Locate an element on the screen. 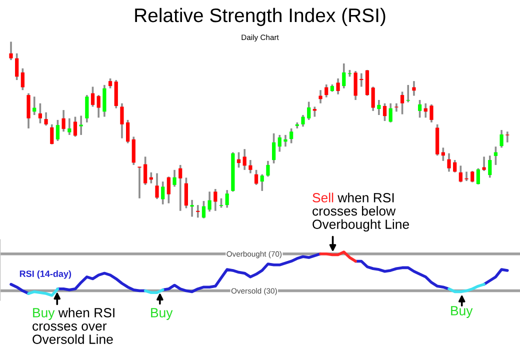 The width and height of the screenshot is (520, 350). annotation: Sell when RSI crosses below Overbought Line is located at coordinates (360, 212).